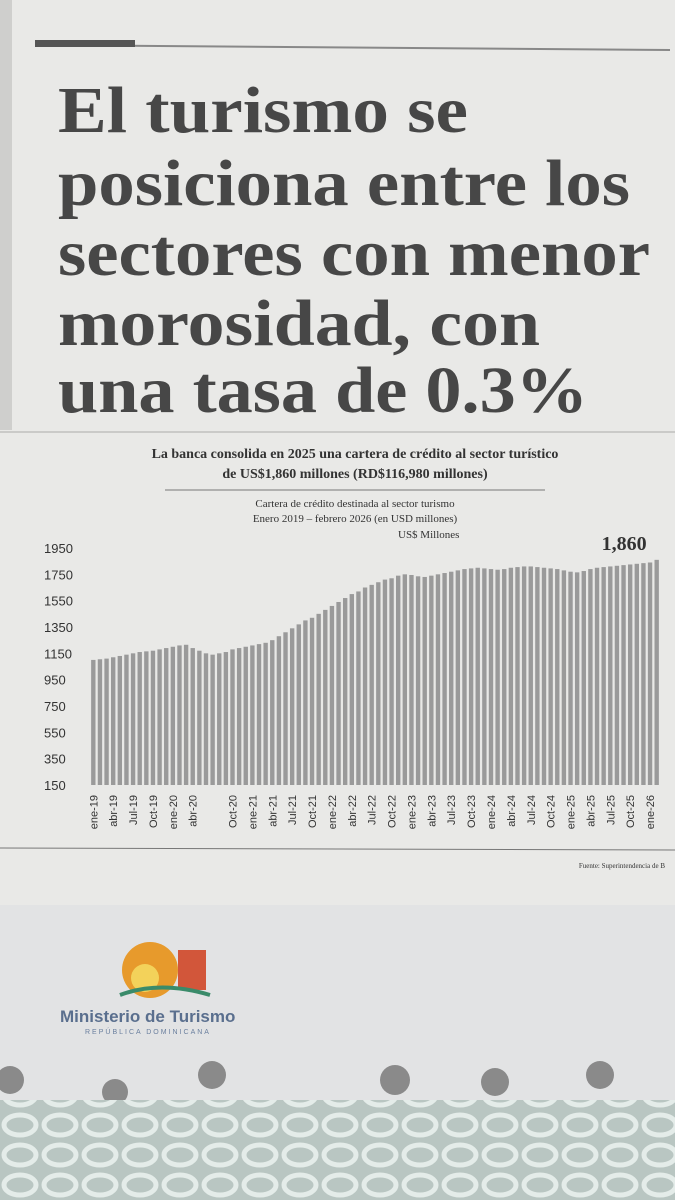  I want to click on x-tick-label: abr-20, so click(194, 811).